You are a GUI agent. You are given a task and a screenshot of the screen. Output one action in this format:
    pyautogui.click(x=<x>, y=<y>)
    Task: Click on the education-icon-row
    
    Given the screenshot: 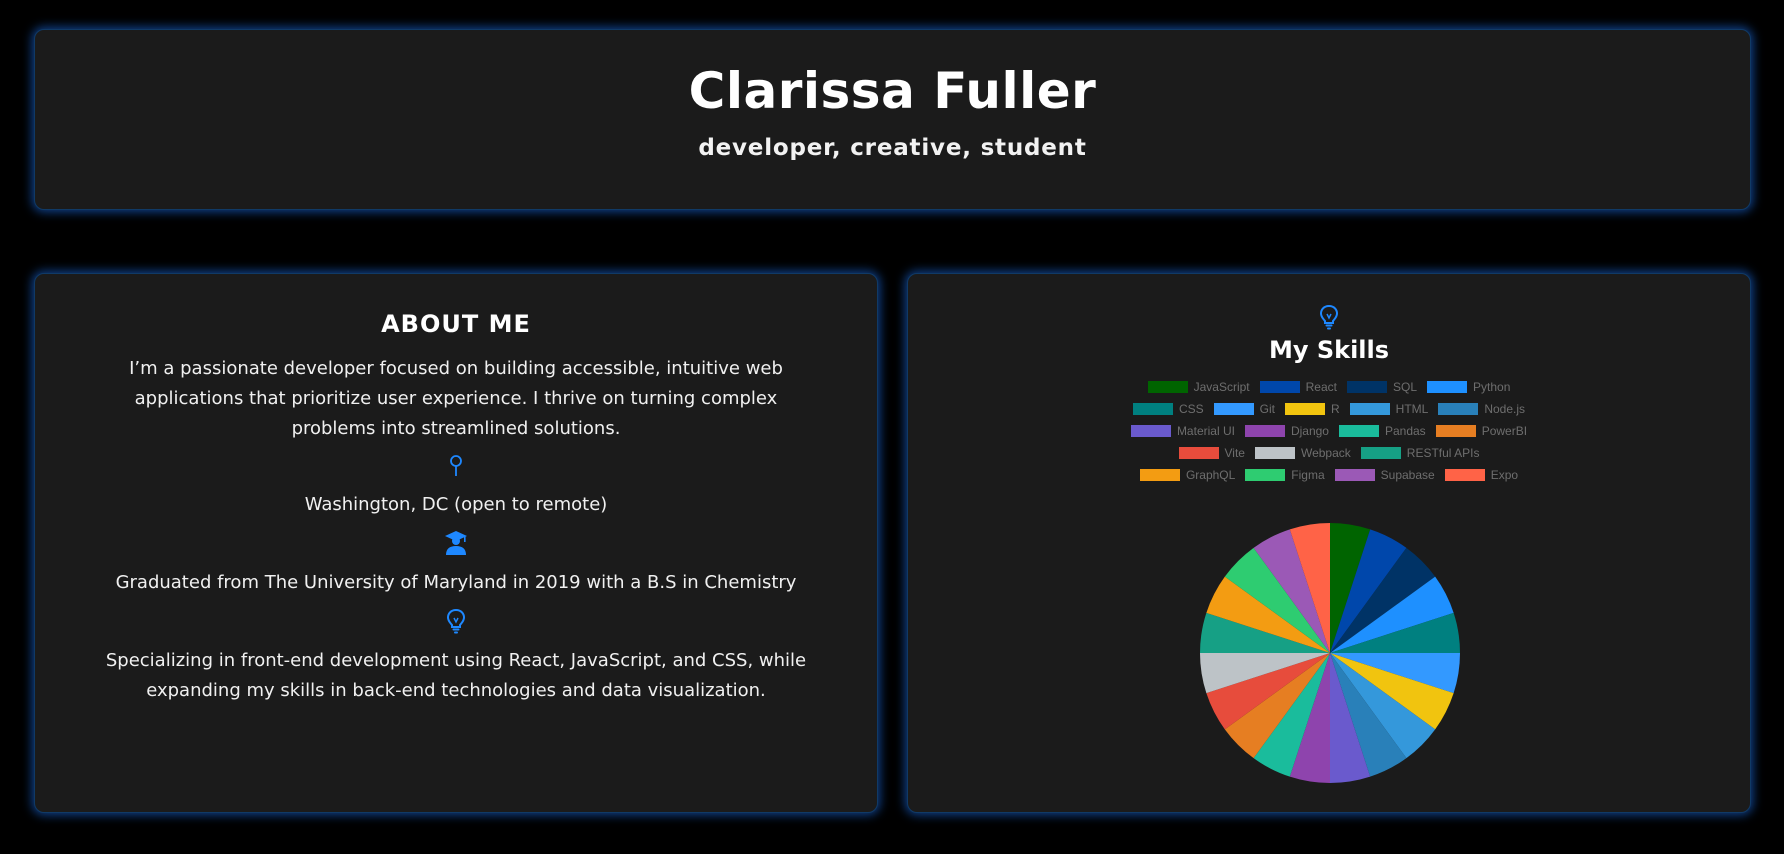 What is the action you would take?
    pyautogui.click(x=456, y=543)
    